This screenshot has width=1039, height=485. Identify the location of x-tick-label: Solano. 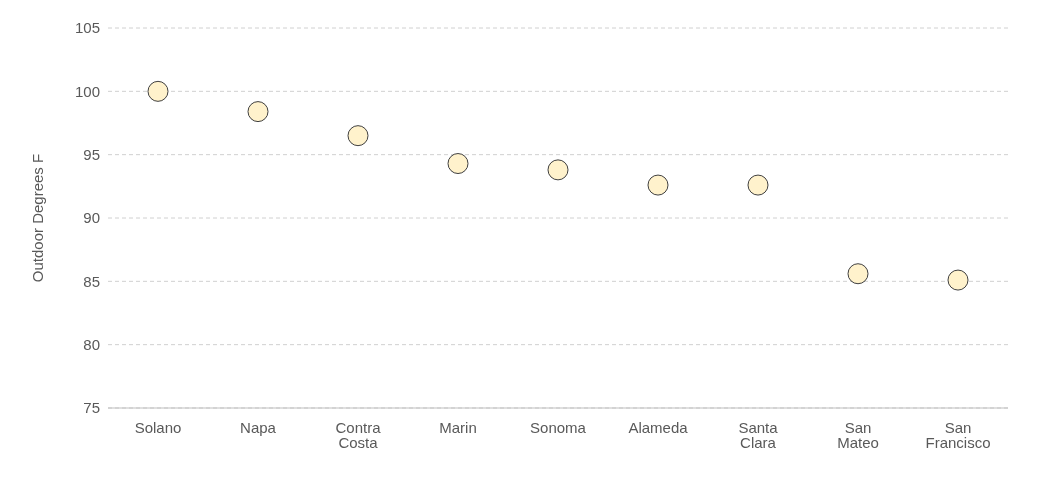
(158, 427).